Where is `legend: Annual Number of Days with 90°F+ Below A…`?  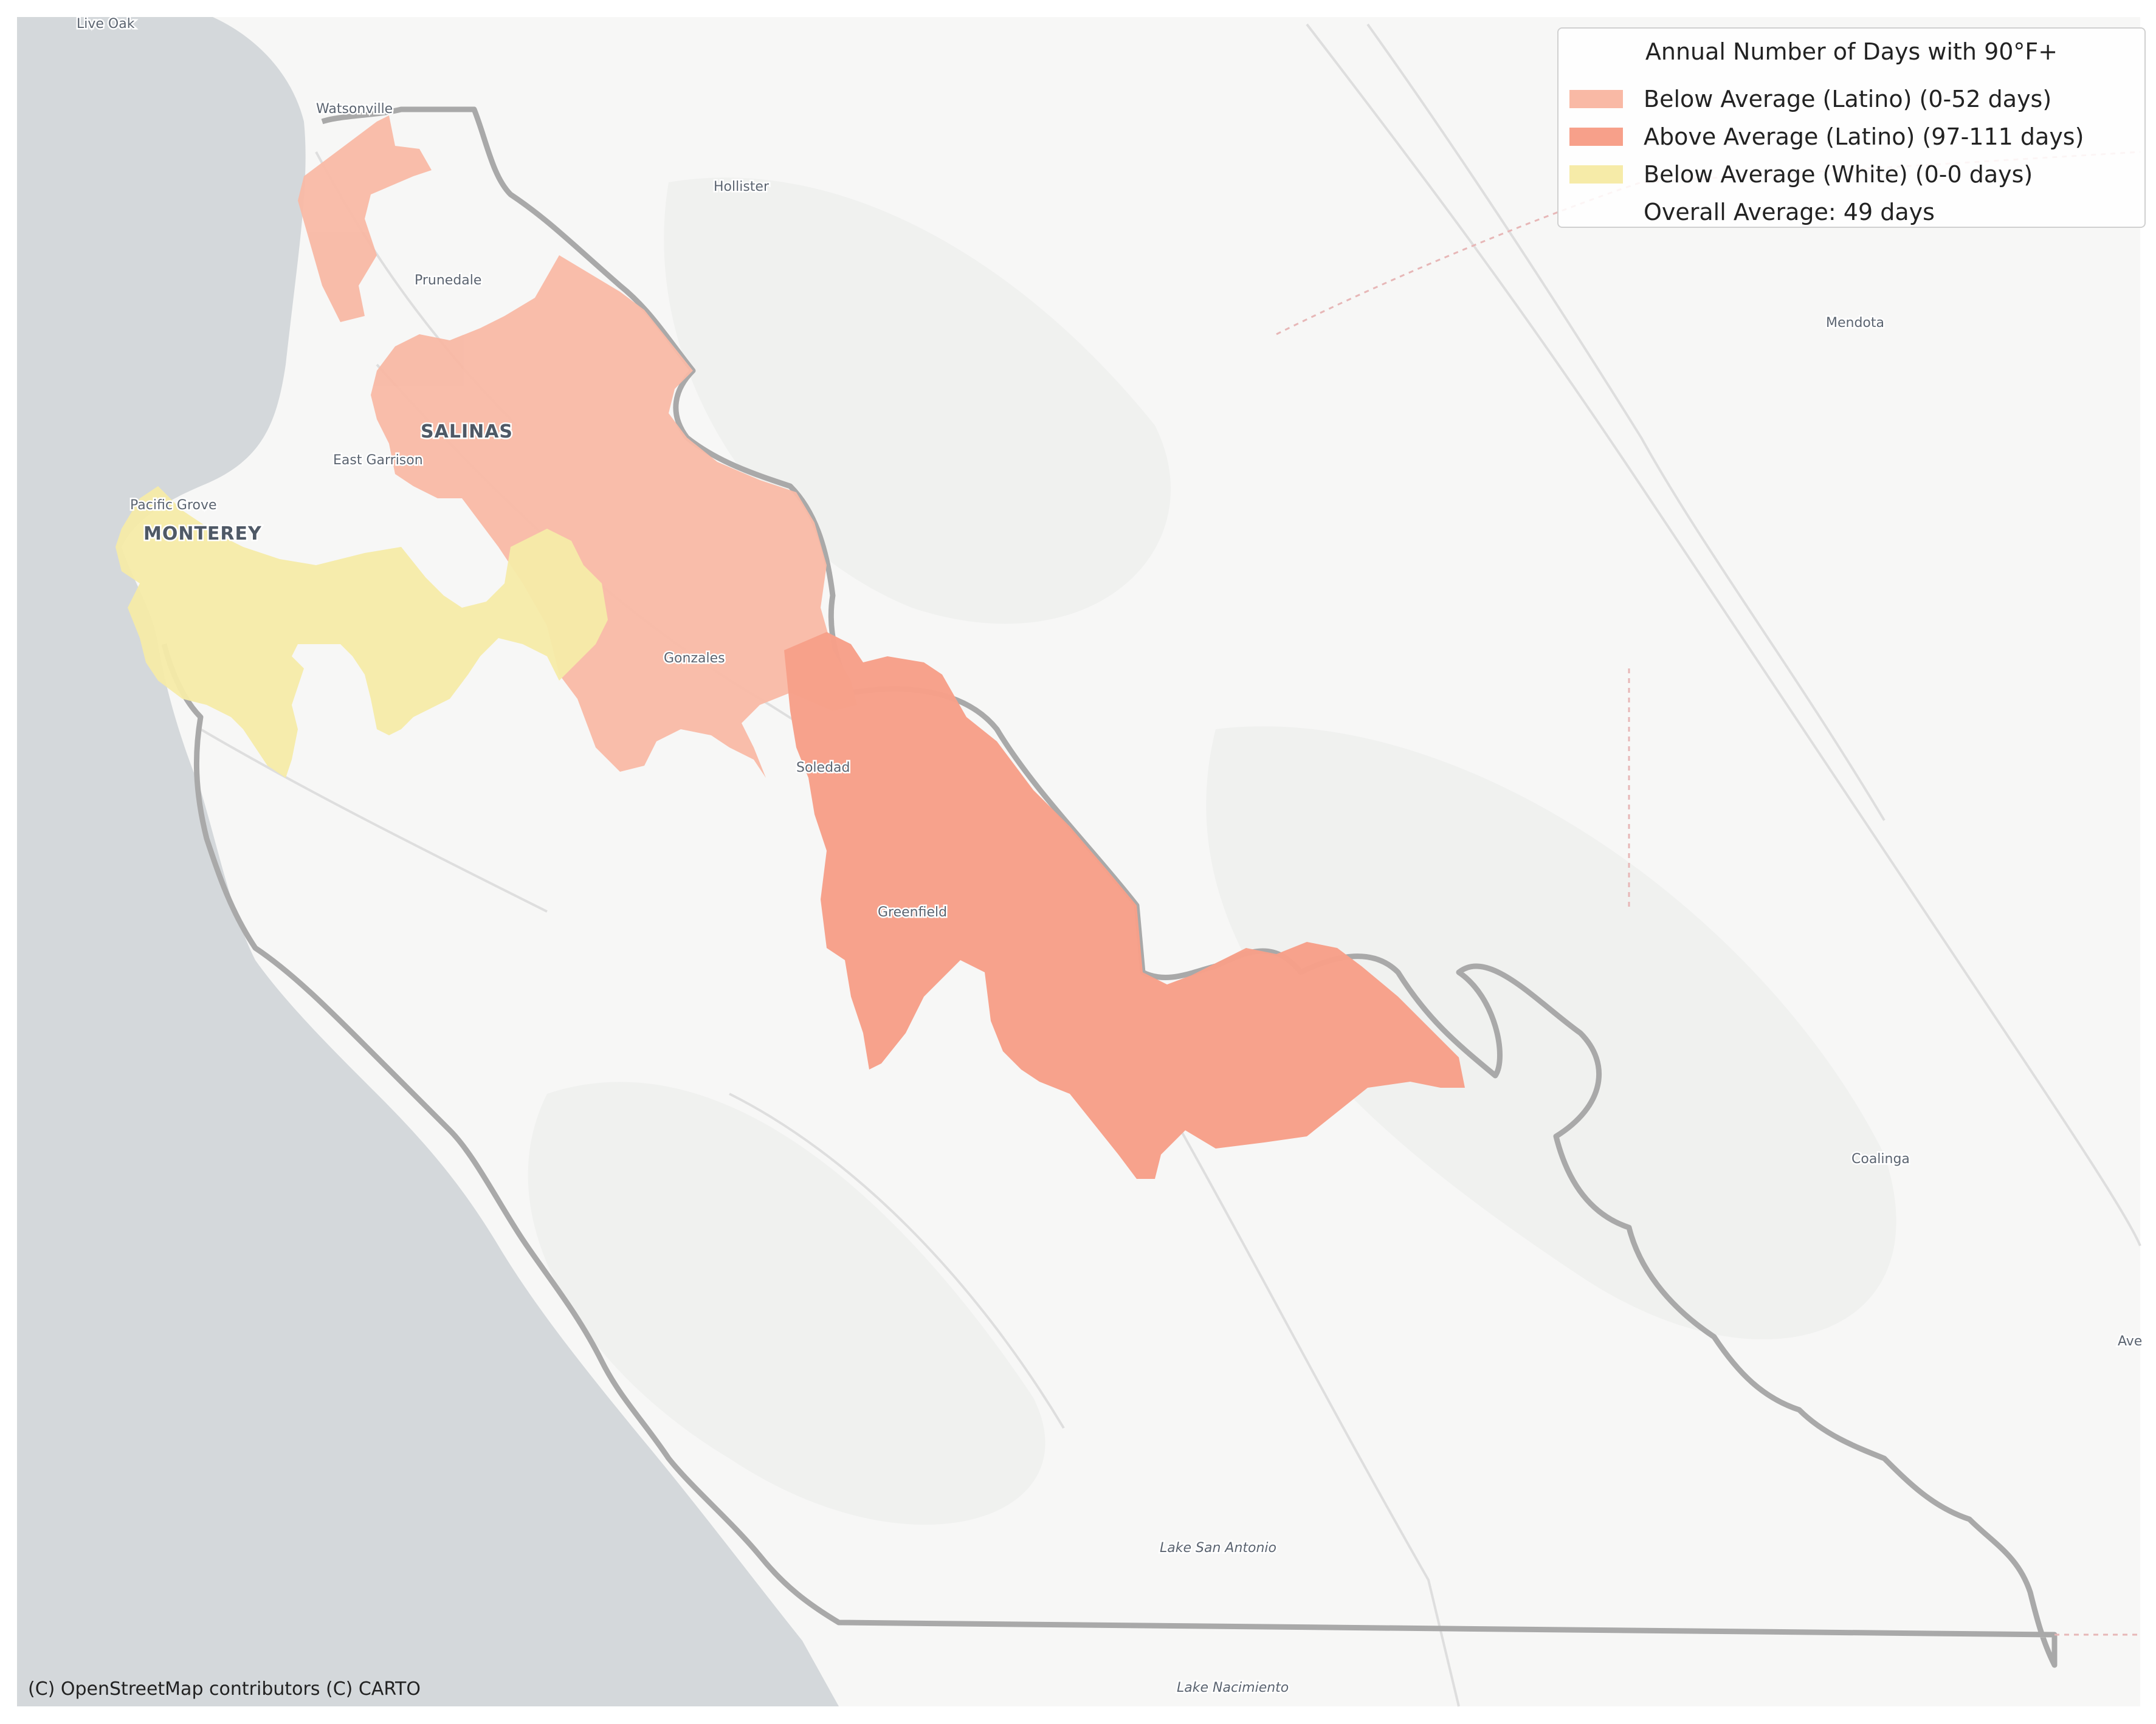
legend: Annual Number of Days with 90°F+ Below A… is located at coordinates (1851, 128).